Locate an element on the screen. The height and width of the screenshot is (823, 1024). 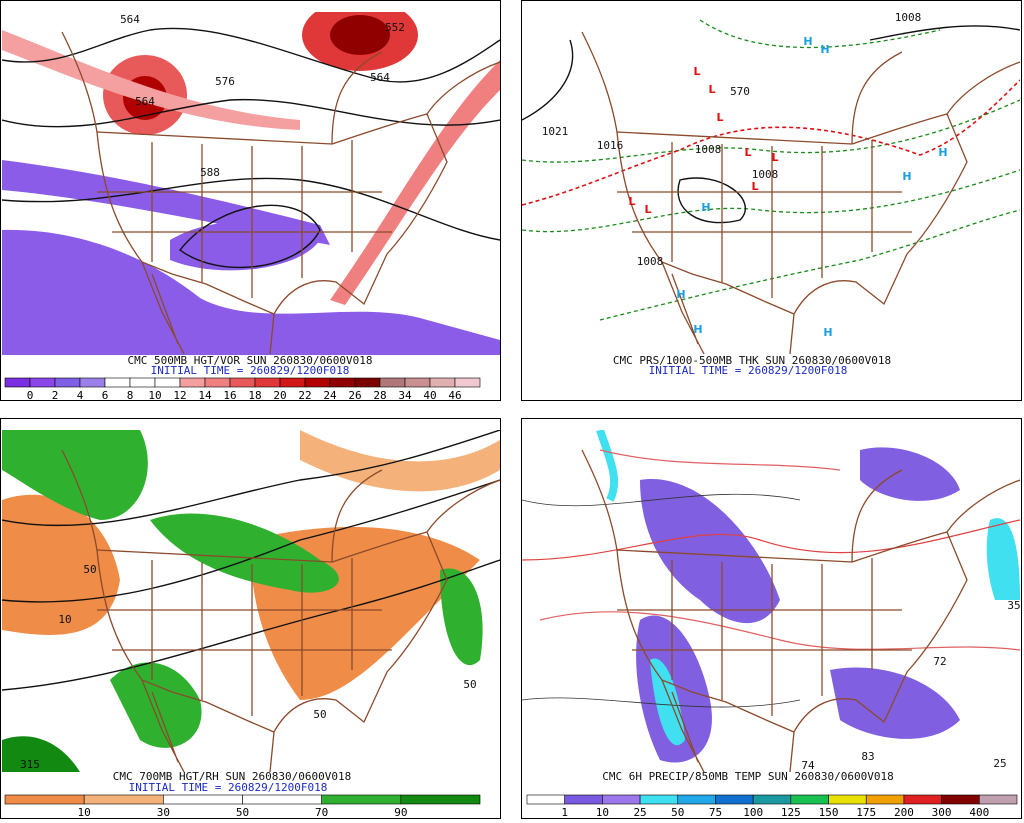
contour-label: 83 is located at coordinates (867, 756).